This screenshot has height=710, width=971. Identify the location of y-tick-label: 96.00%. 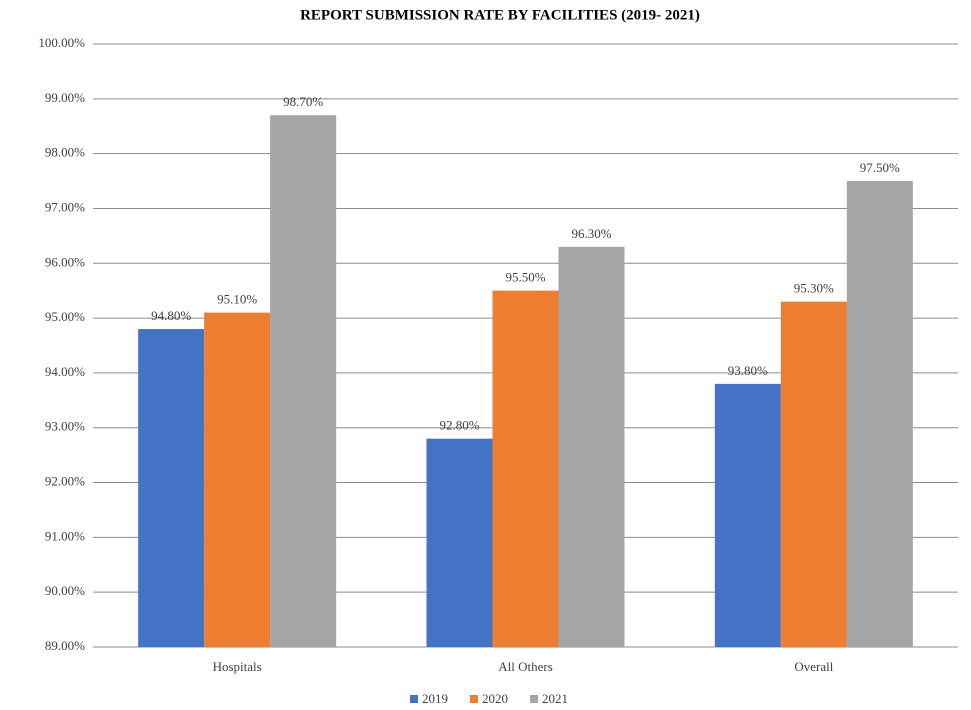
(65, 261).